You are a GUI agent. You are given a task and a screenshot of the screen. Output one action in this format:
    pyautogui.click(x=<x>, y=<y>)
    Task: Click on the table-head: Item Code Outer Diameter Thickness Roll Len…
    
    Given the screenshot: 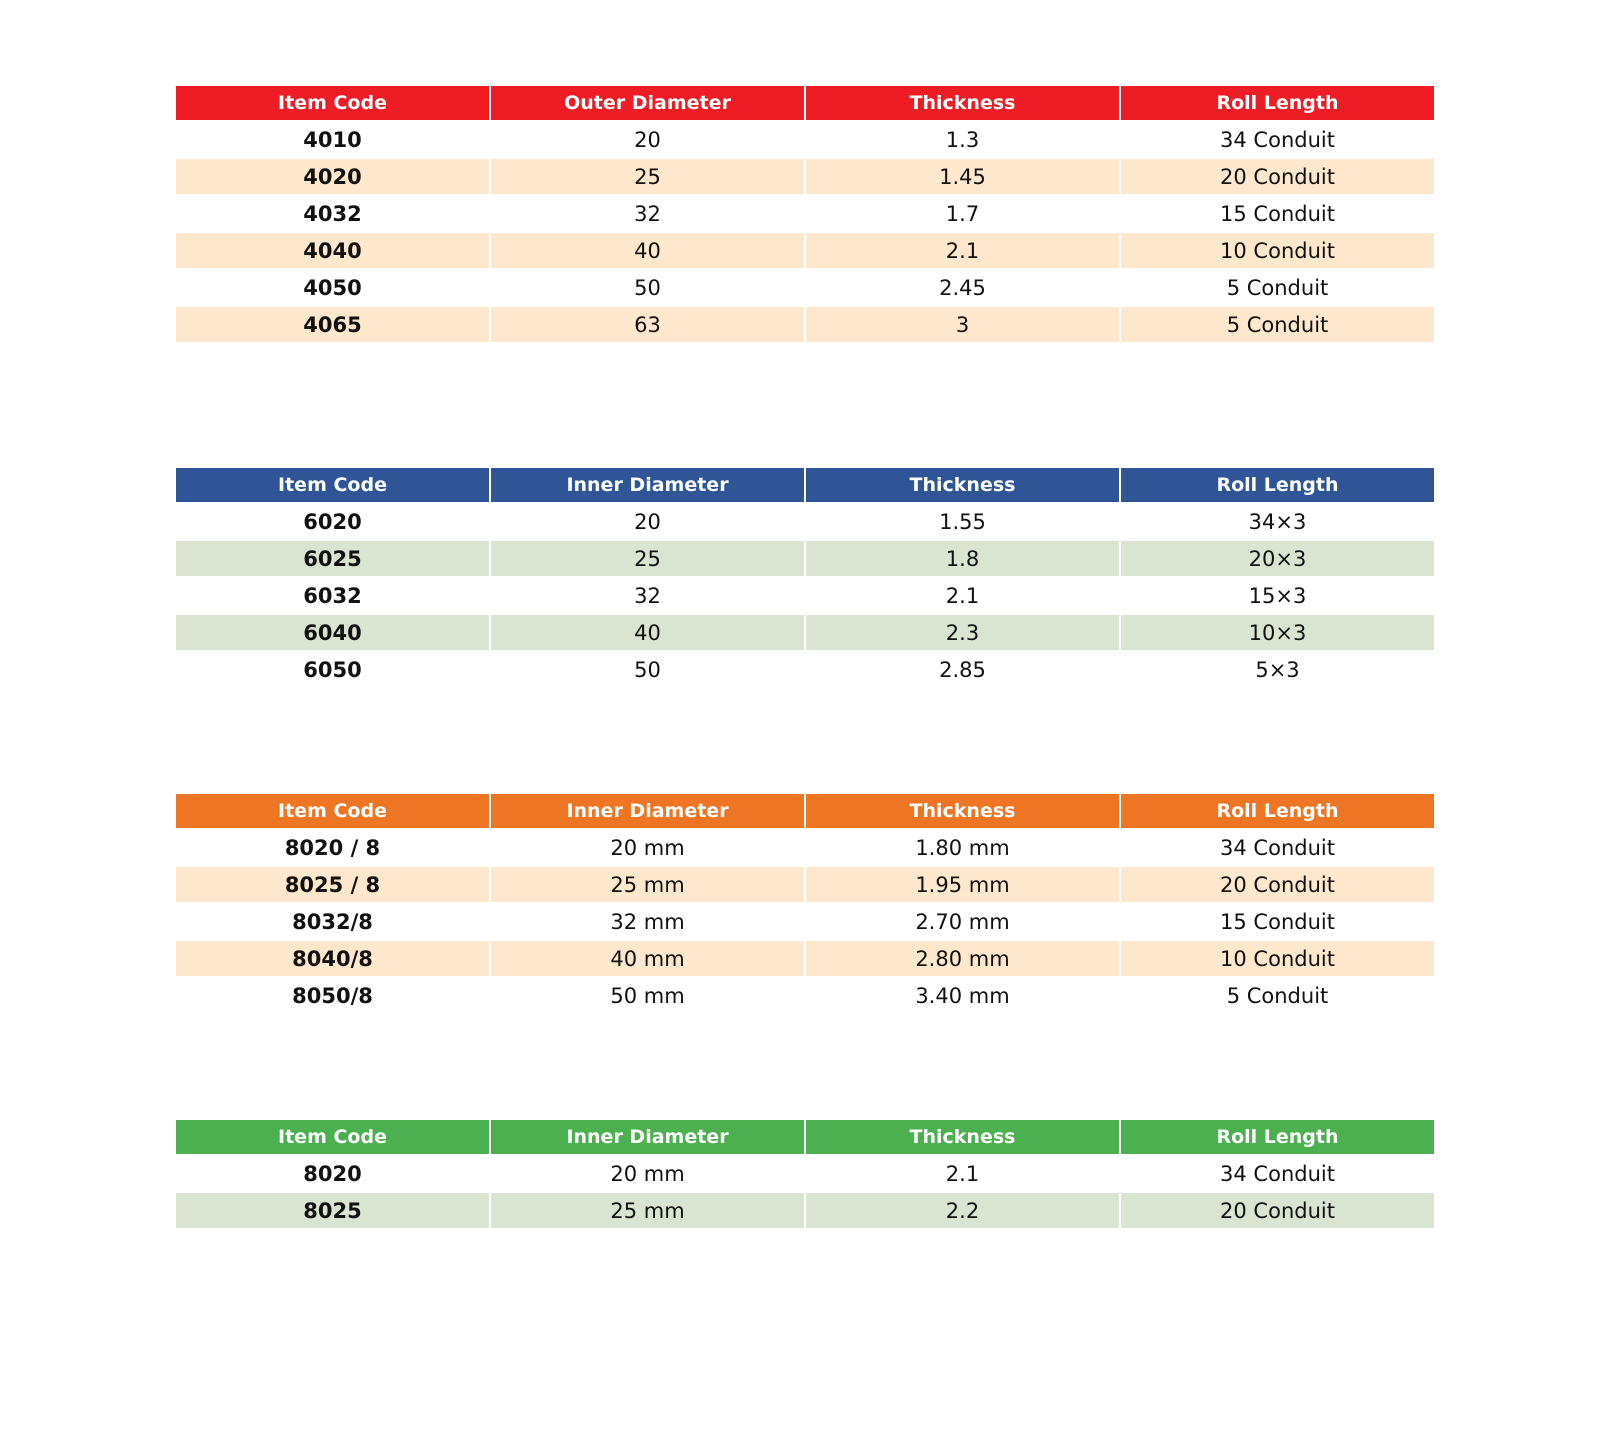 What is the action you would take?
    pyautogui.click(x=805, y=103)
    